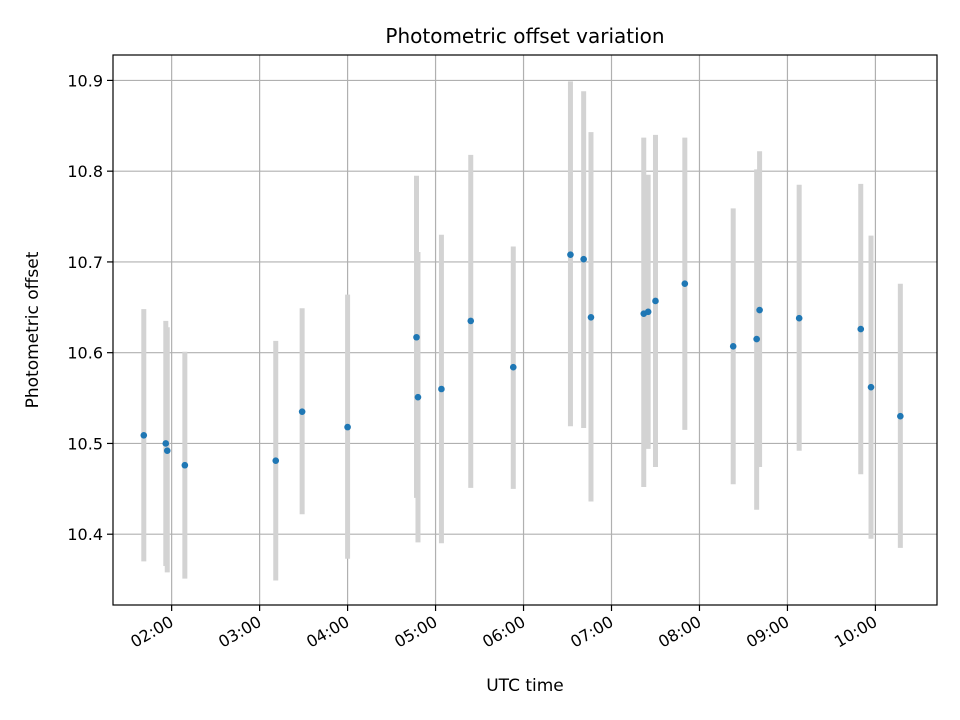 Image resolution: width=960 pixels, height=720 pixels. I want to click on y-axis-title: Photometric offset, so click(33, 329).